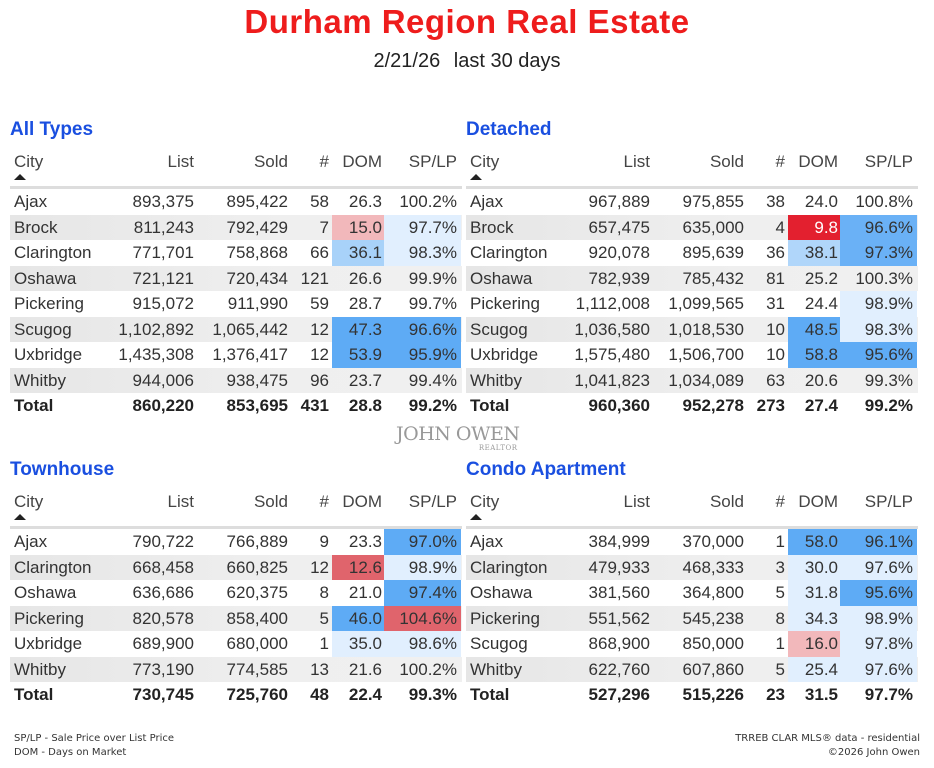 The height and width of the screenshot is (768, 934). I want to click on total-row: Total 730,745 725,760 48 22.4 99.3%, so click(236, 695).